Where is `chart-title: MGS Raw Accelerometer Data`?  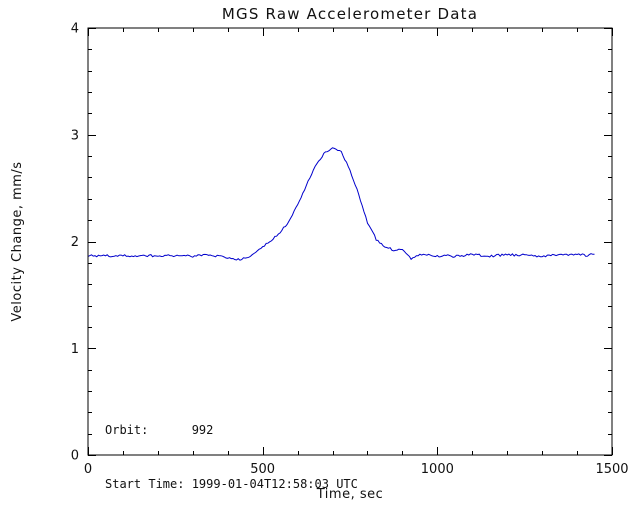
chart-title: MGS Raw Accelerometer Data is located at coordinates (350, 14).